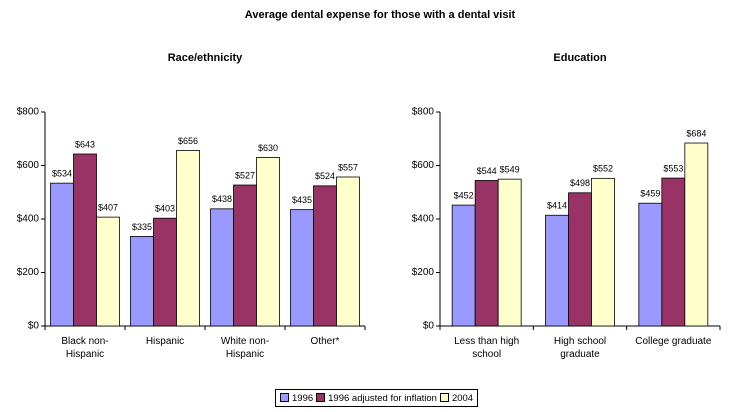  Describe the element at coordinates (325, 341) in the screenshot. I see `x-tick-label: Other*` at that location.